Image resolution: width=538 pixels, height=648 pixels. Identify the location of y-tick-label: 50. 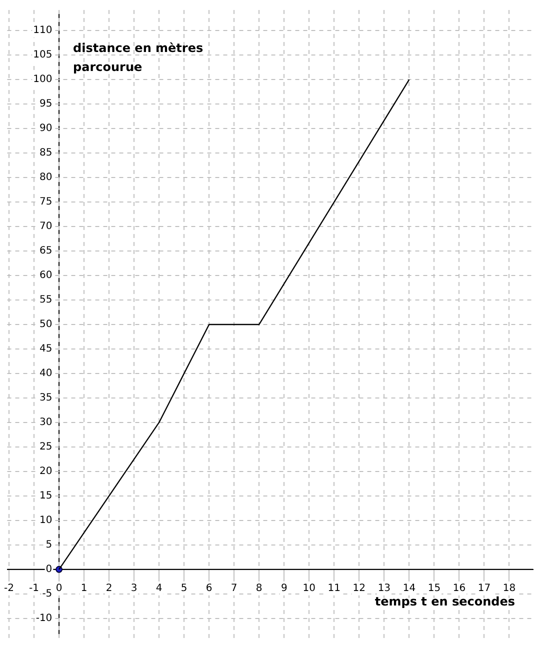
(45, 324).